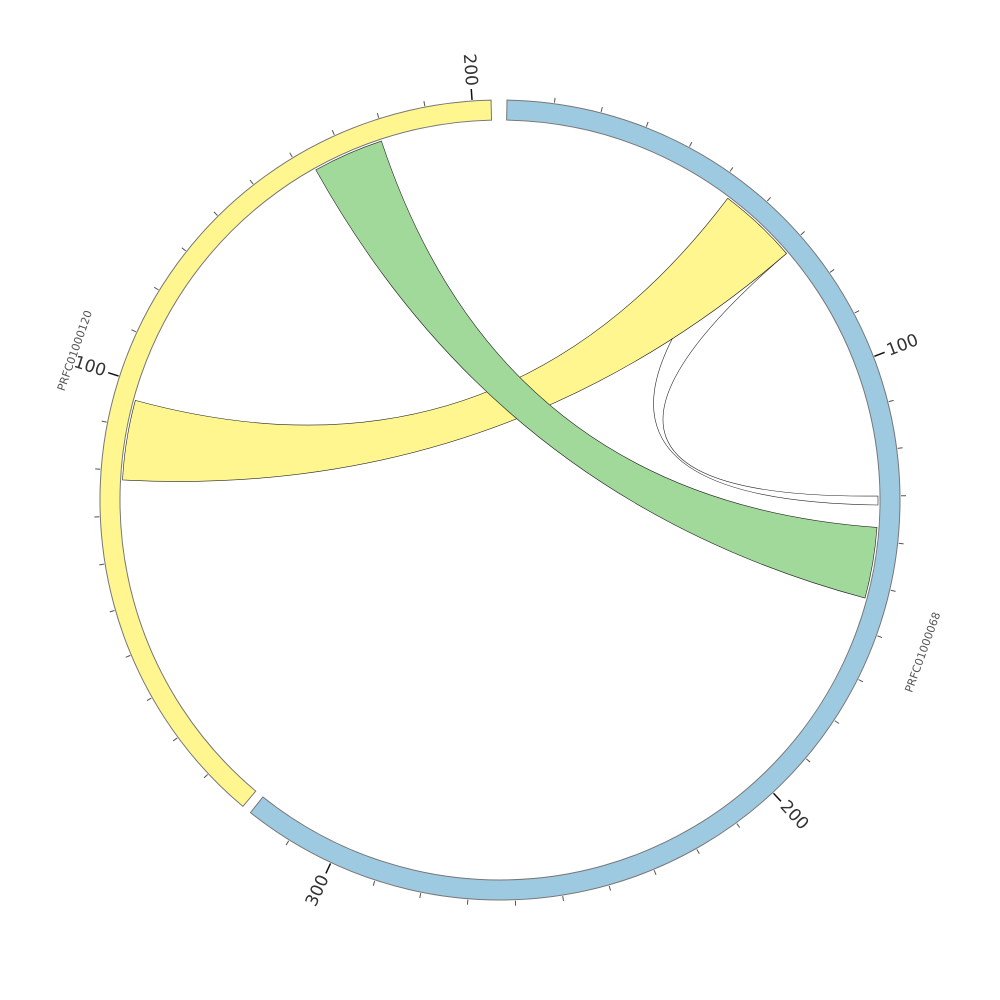 The width and height of the screenshot is (1000, 1000). Describe the element at coordinates (902, 345) in the screenshot. I see `tick-label: 100` at that location.